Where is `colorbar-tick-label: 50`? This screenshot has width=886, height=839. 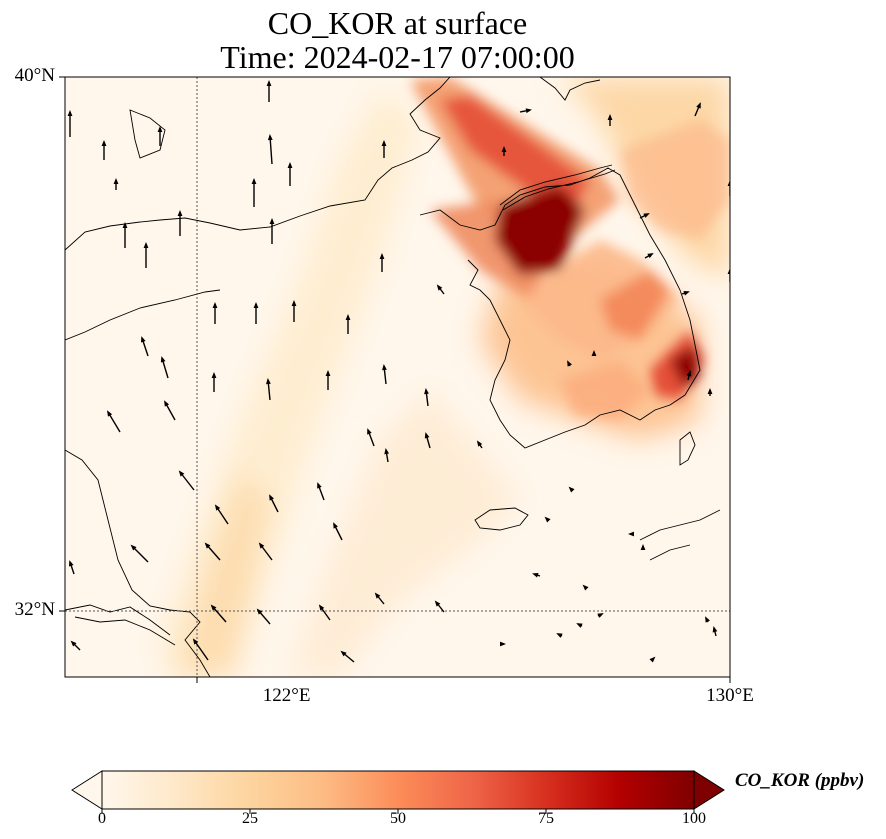 colorbar-tick-label: 50 is located at coordinates (398, 818).